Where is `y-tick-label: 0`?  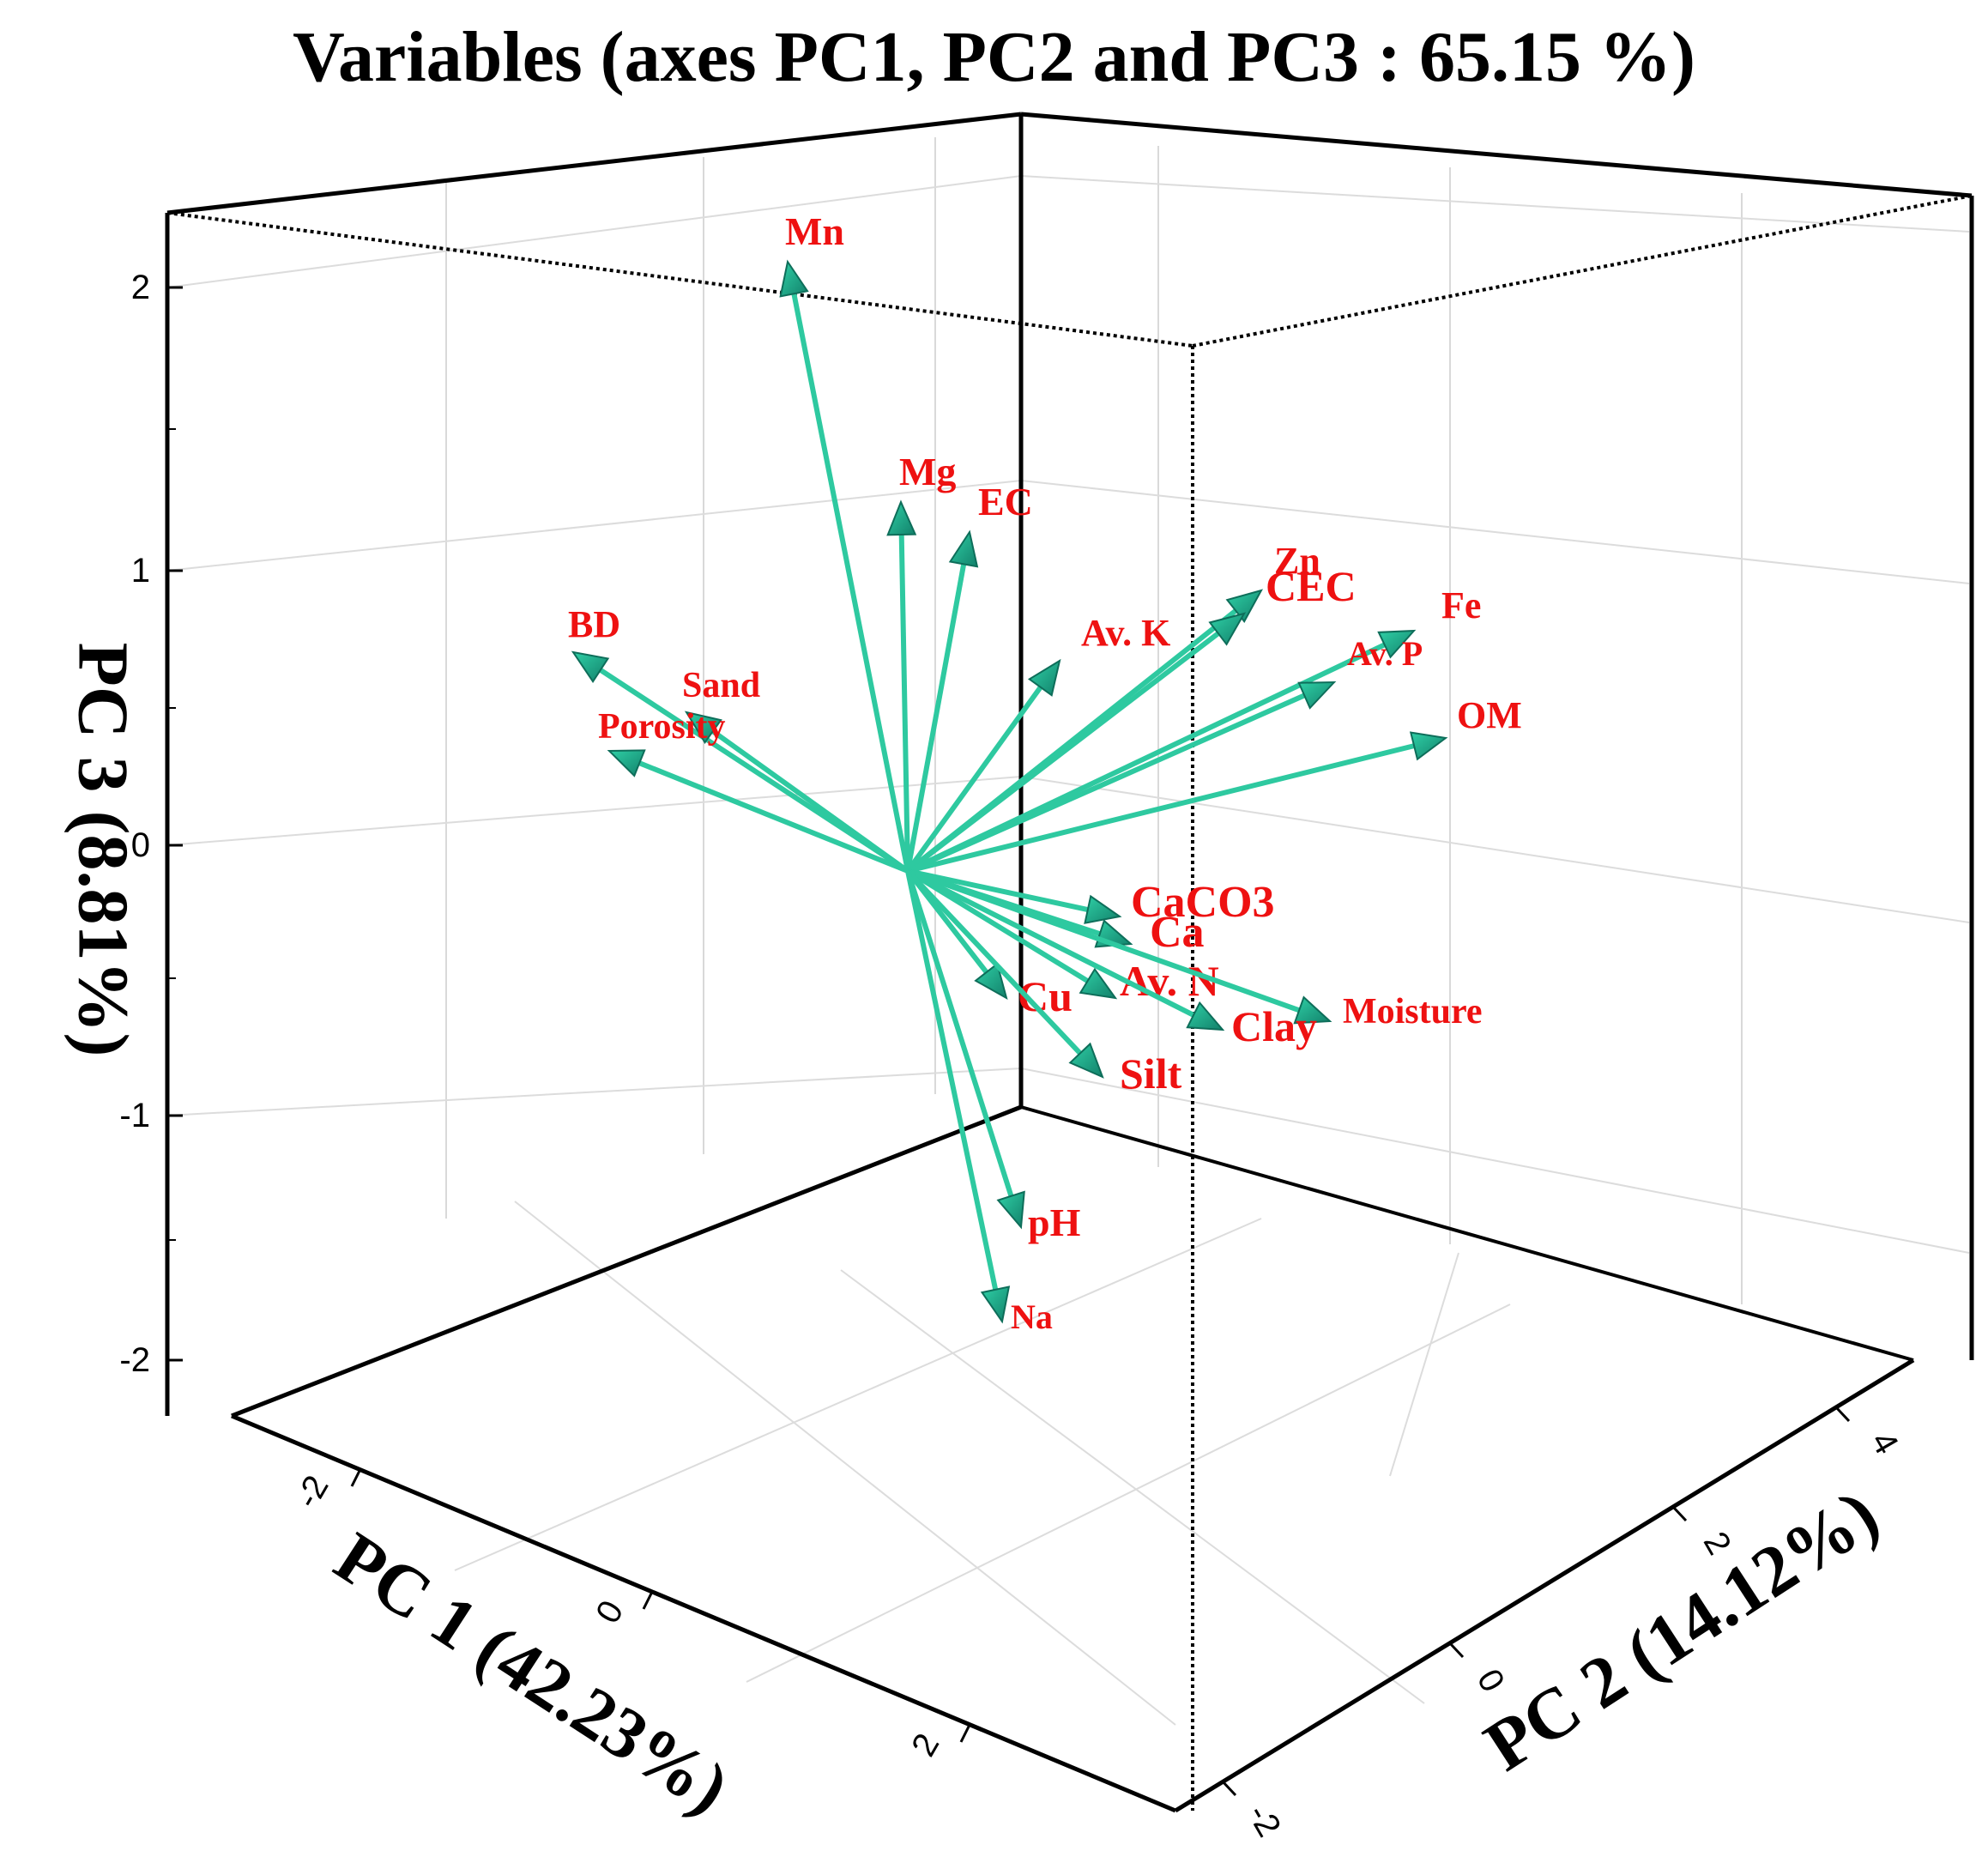 y-tick-label: 0 is located at coordinates (1491, 1680).